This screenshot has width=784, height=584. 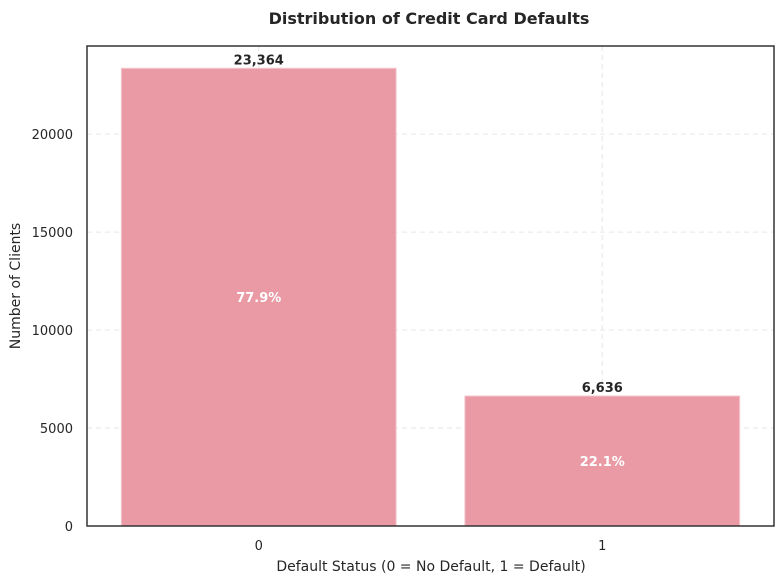 What do you see at coordinates (52, 233) in the screenshot?
I see `y-tick-label: 15000` at bounding box center [52, 233].